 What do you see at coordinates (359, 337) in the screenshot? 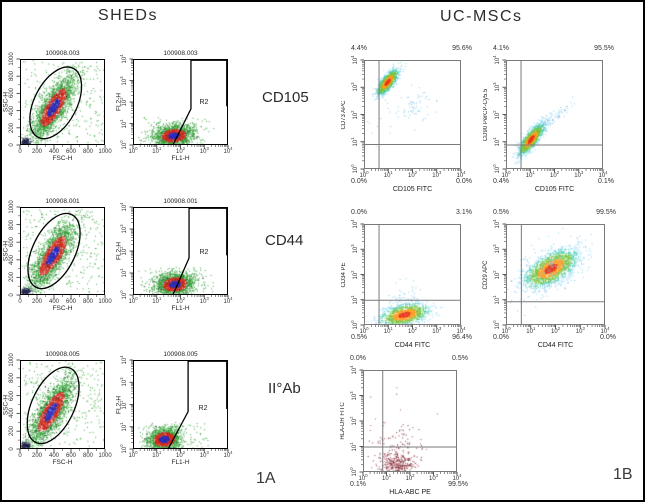
I see `quad-percent-bl: 0.5%` at bounding box center [359, 337].